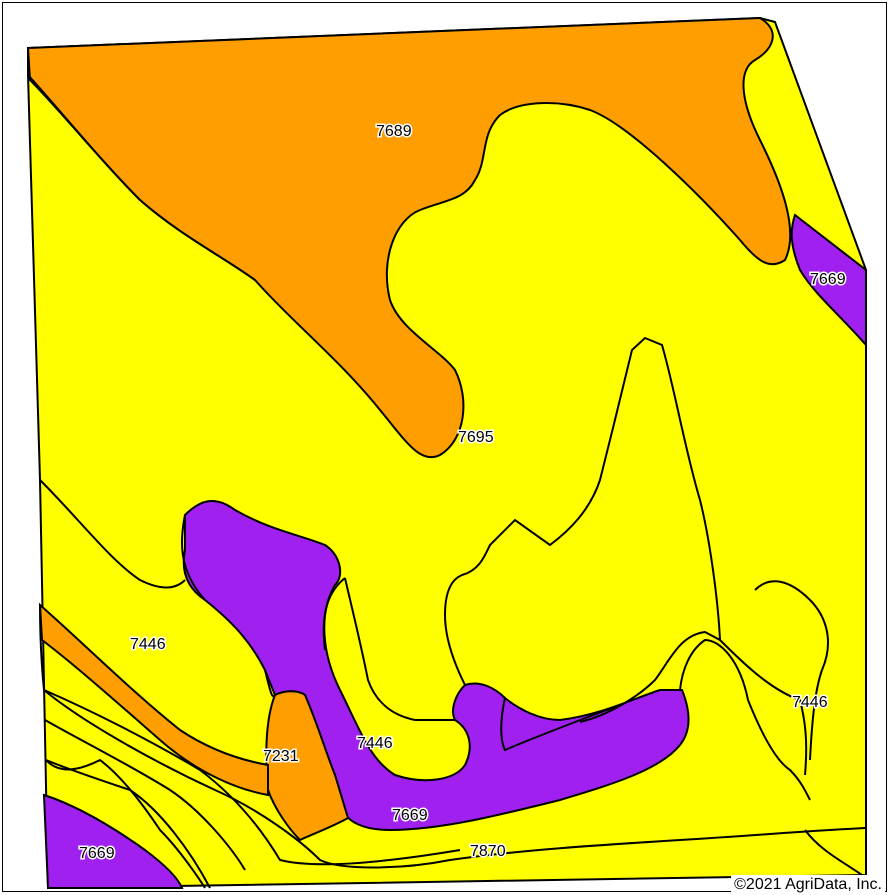 The image size is (891, 895). Describe the element at coordinates (148, 644) in the screenshot. I see `label-7446-west: 7446` at that location.